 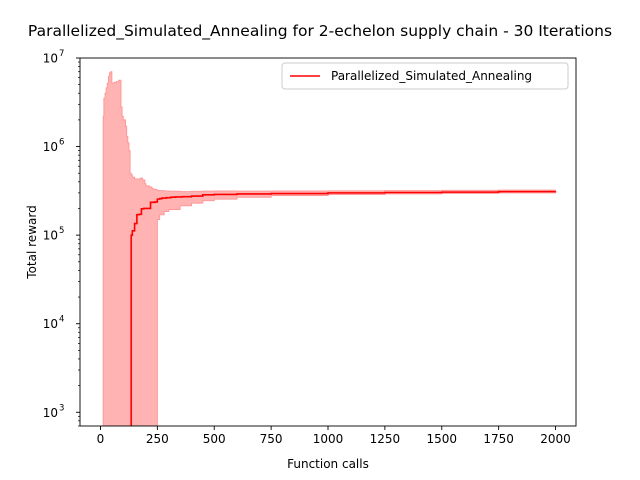 What do you see at coordinates (271, 439) in the screenshot?
I see `x-tick-label: 750` at bounding box center [271, 439].